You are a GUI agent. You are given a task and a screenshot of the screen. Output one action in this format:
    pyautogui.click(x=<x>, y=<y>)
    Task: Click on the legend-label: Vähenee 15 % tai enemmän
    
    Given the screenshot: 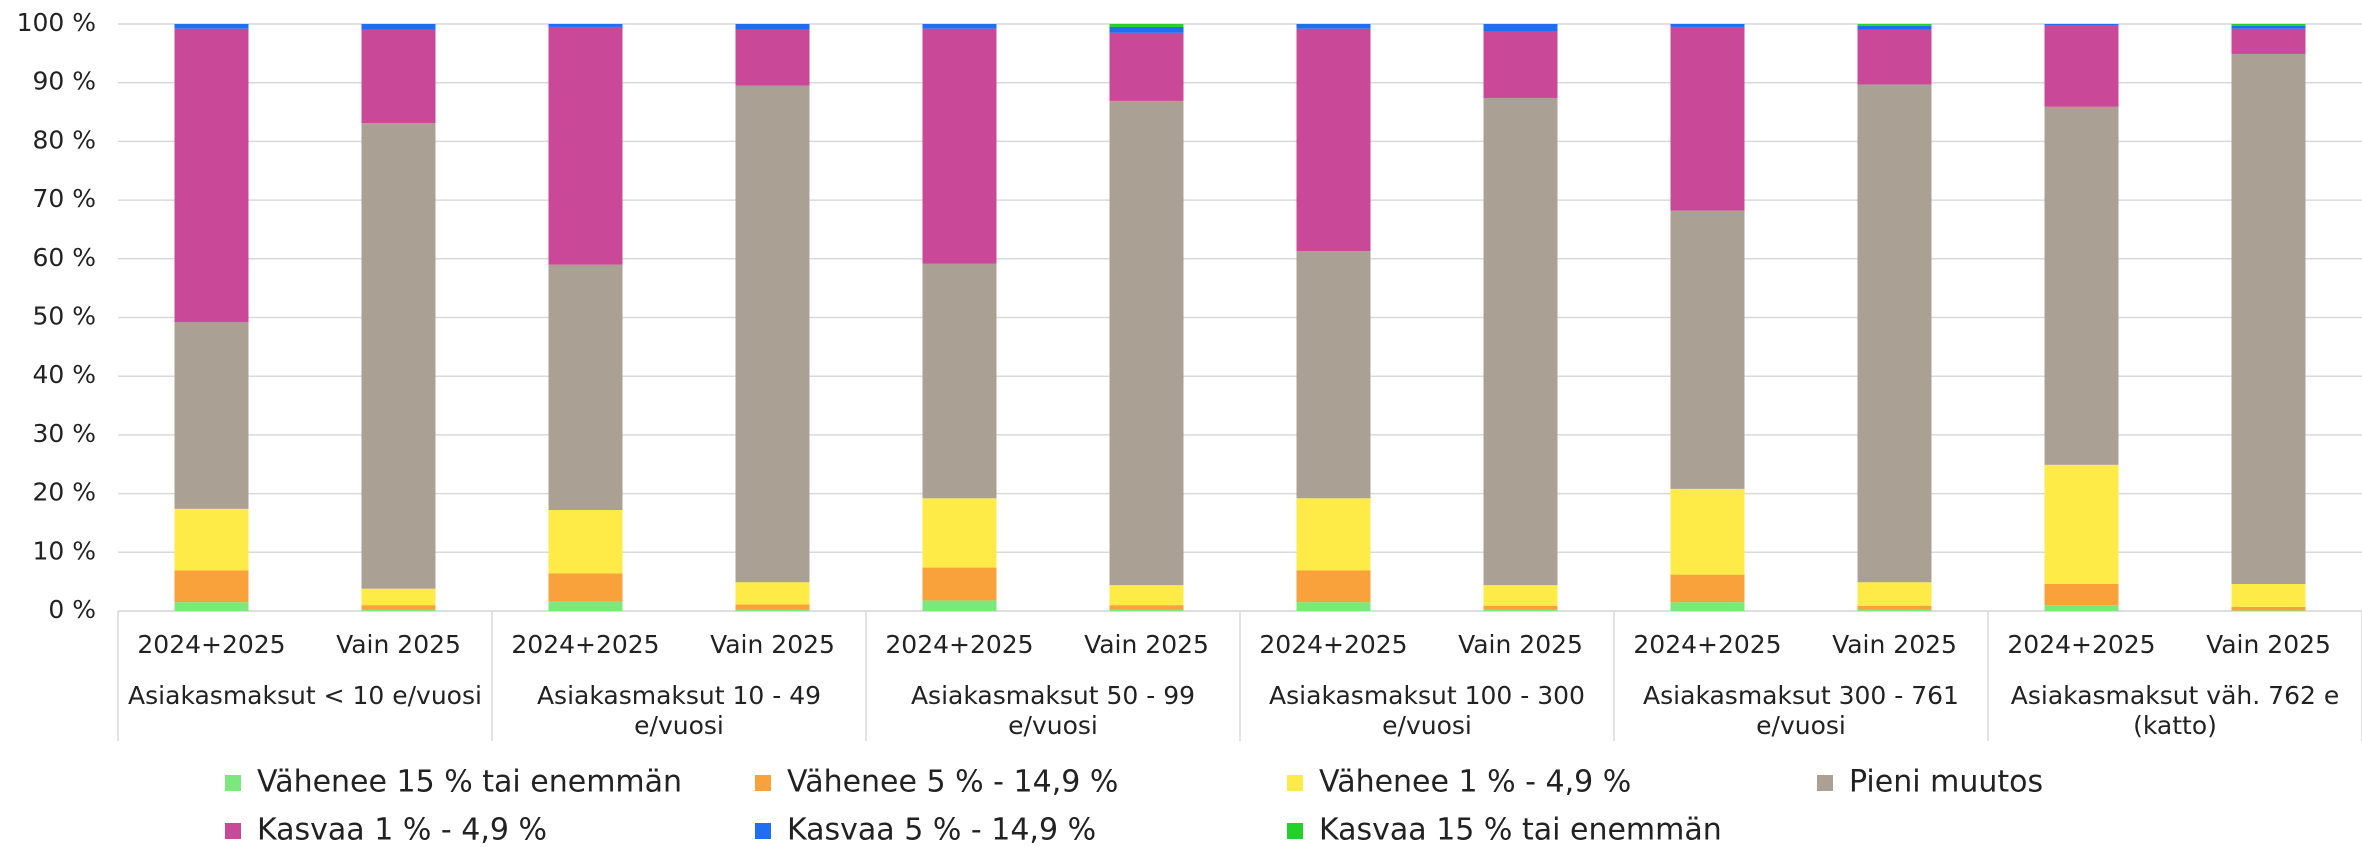 What is the action you would take?
    pyautogui.click(x=469, y=782)
    